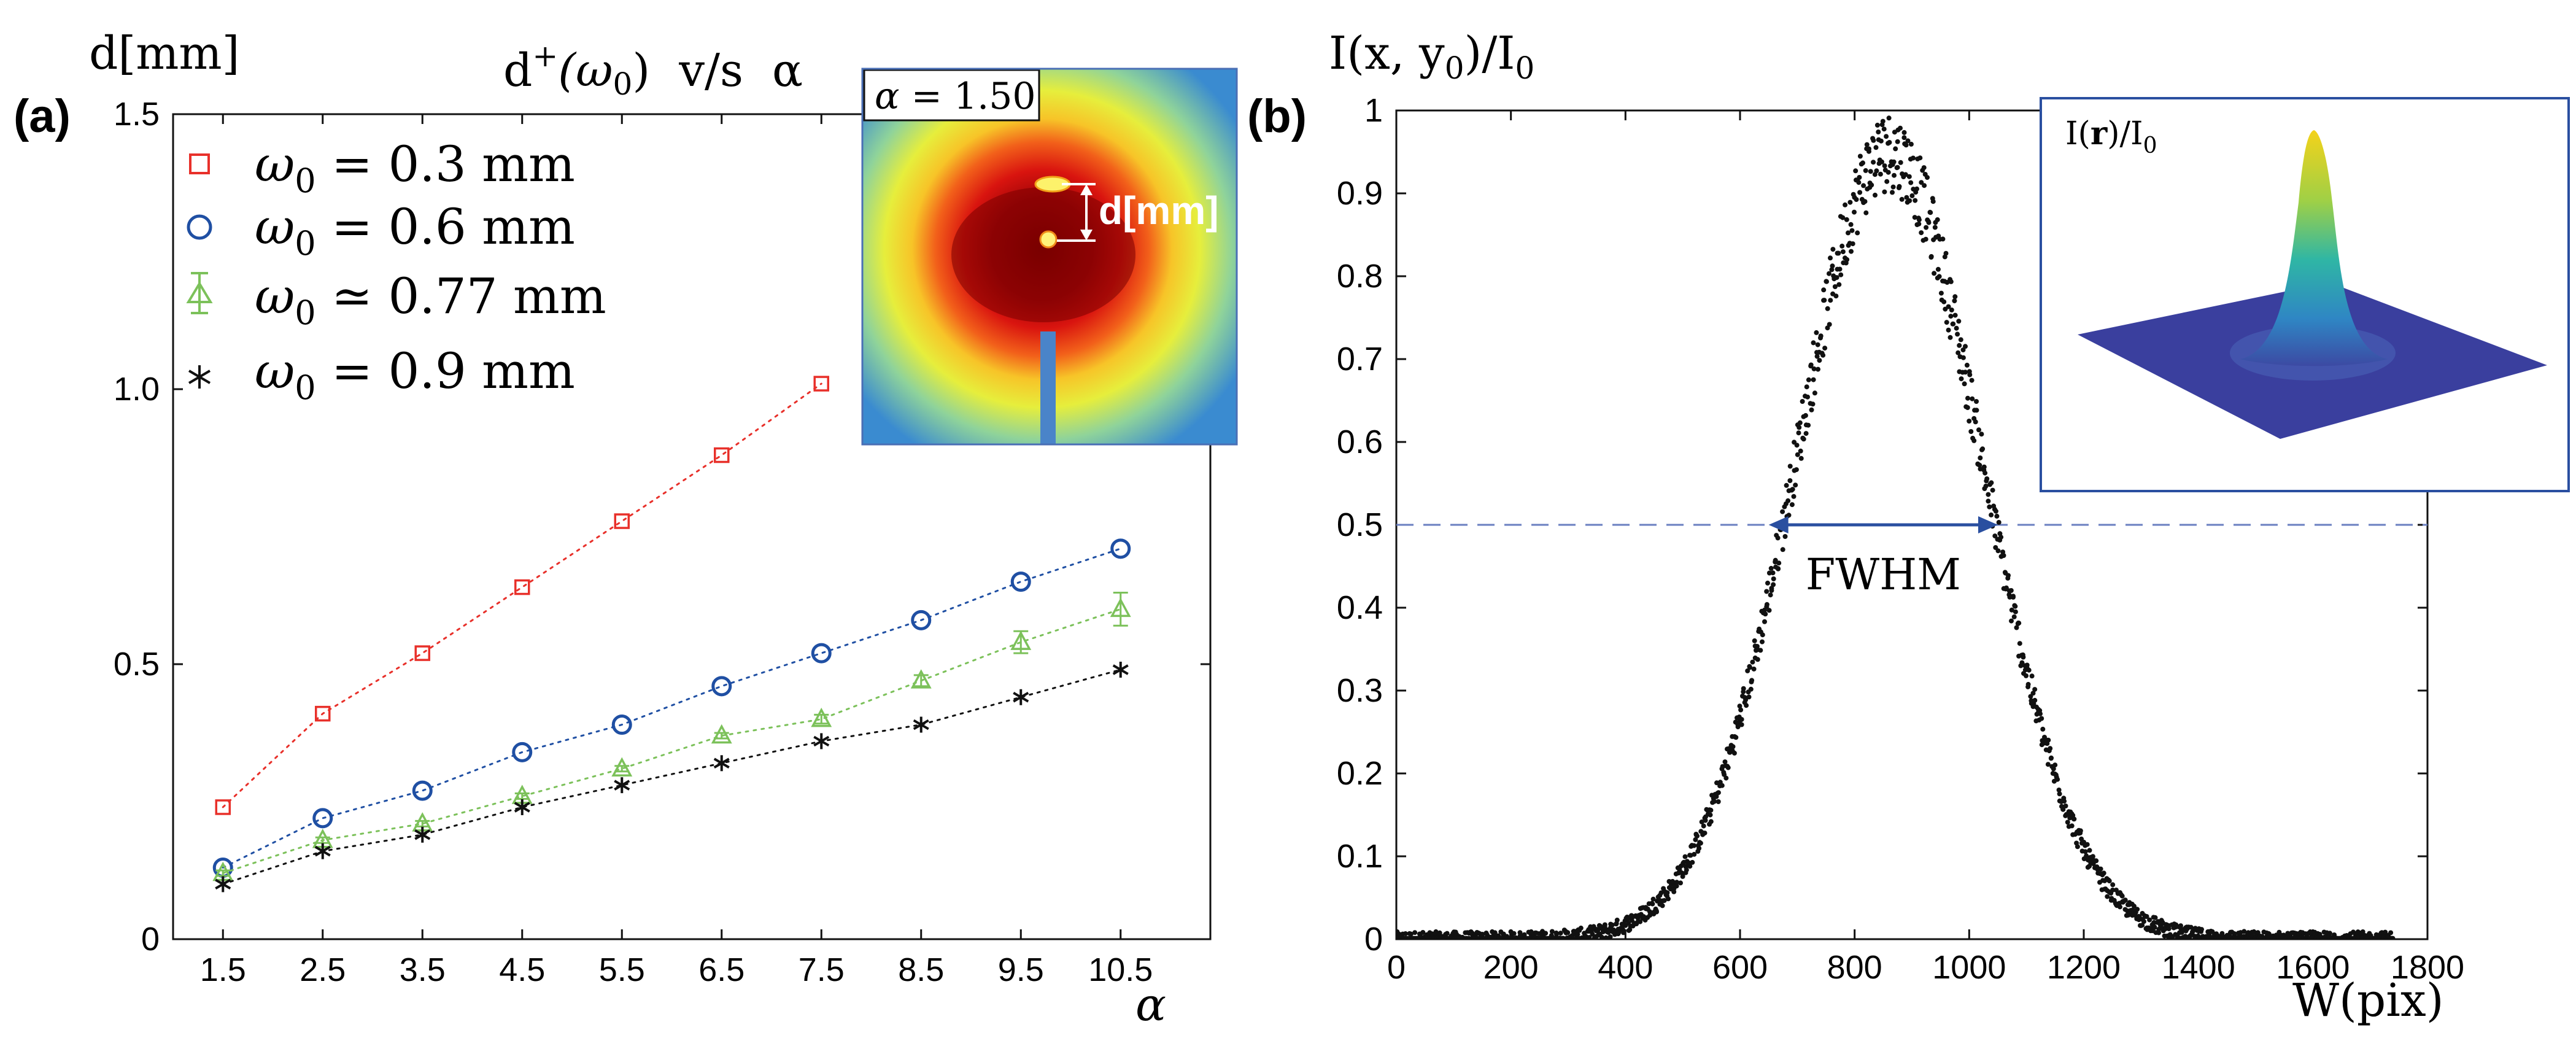  Describe the element at coordinates (722, 763) in the screenshot. I see `data-point-star` at that location.